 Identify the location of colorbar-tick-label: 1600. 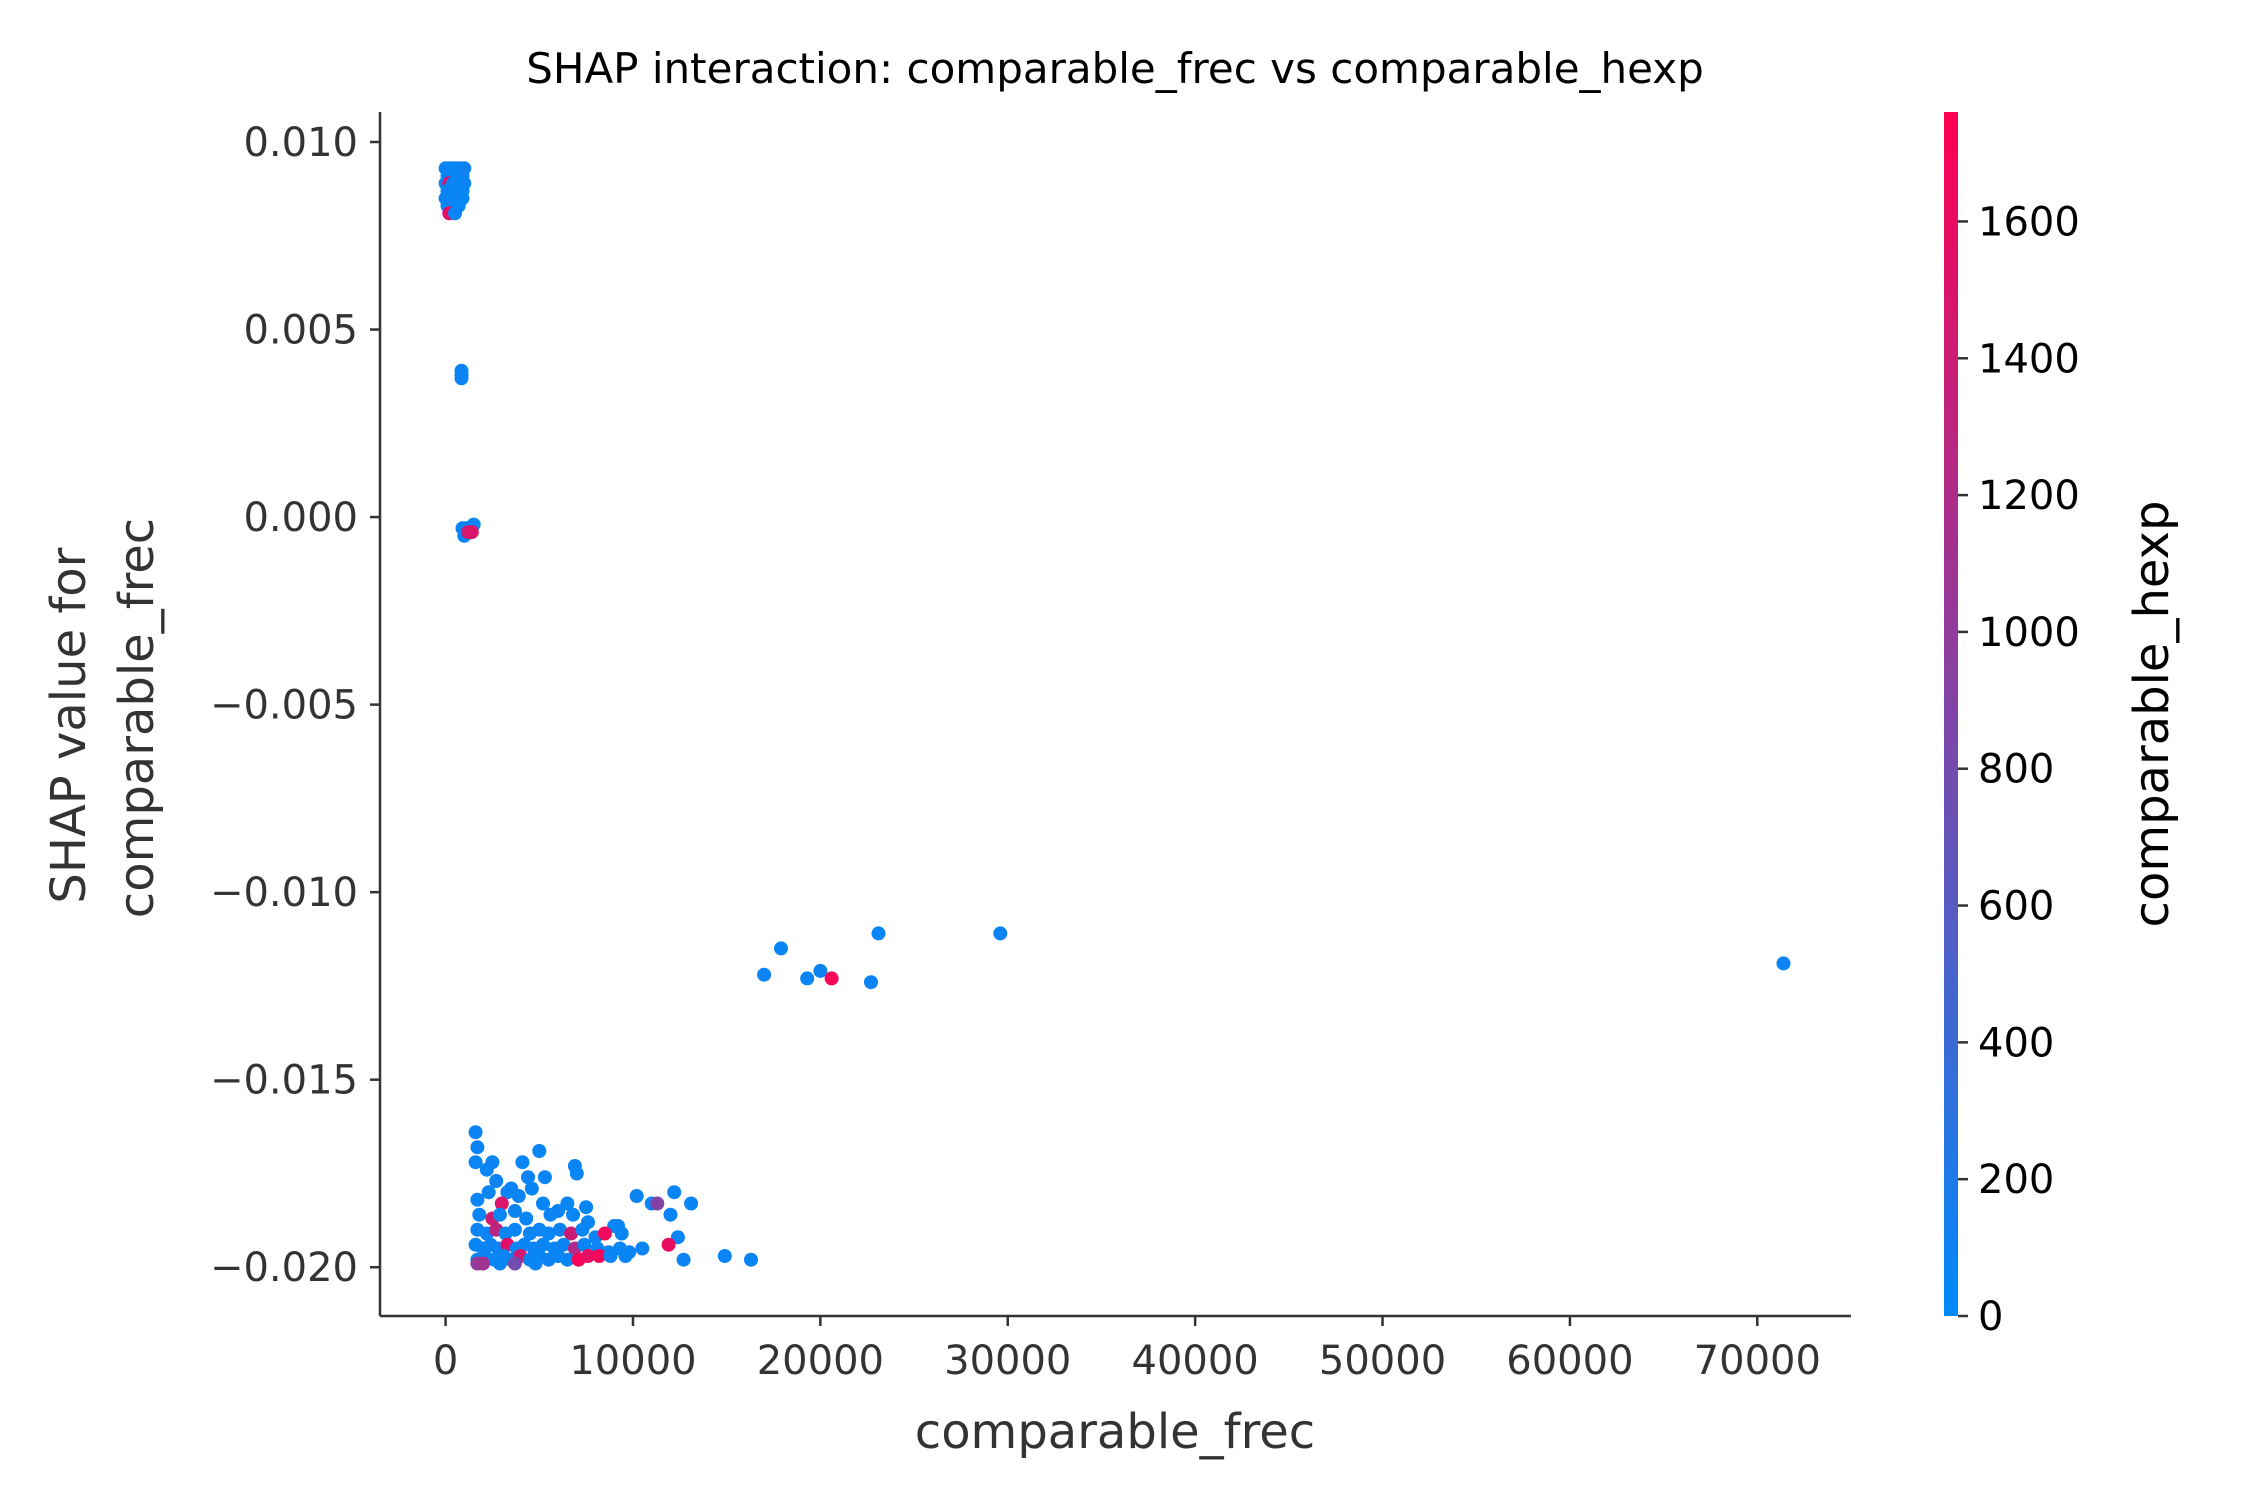
(2029, 222).